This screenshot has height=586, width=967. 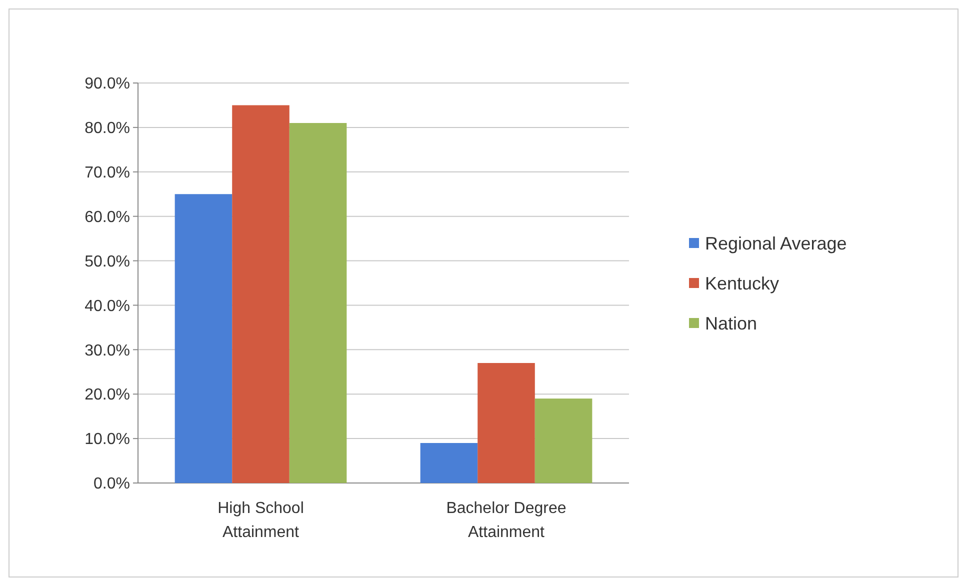 I want to click on y-tick-label: 0.0%, so click(x=112, y=484).